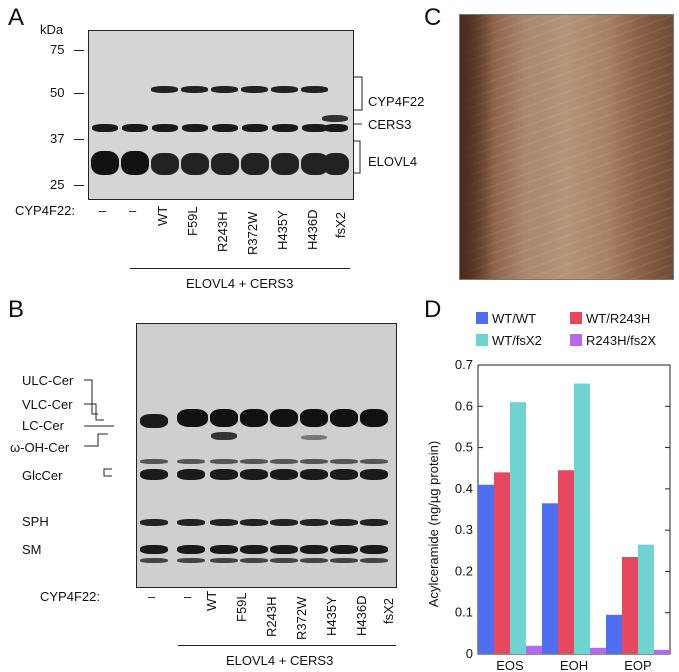  What do you see at coordinates (57, 184) in the screenshot?
I see `marker-25: 25` at bounding box center [57, 184].